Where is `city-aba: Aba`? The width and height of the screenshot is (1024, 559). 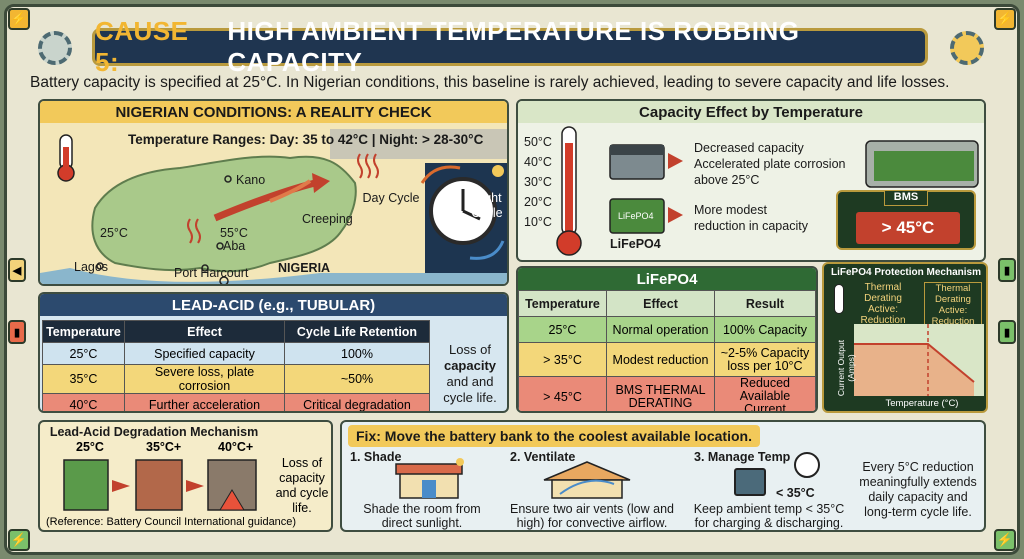 city-aba: Aba is located at coordinates (234, 246).